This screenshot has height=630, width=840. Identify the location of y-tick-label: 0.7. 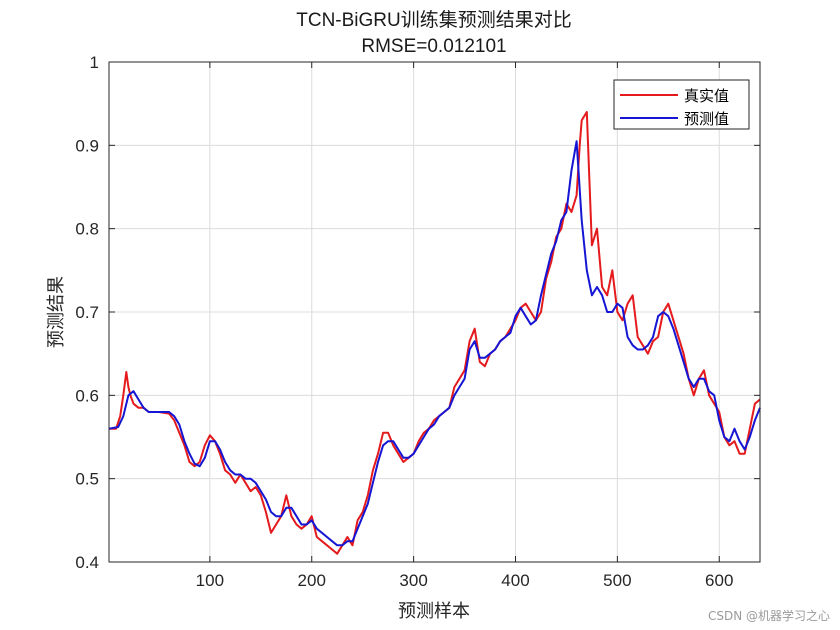
(87, 312).